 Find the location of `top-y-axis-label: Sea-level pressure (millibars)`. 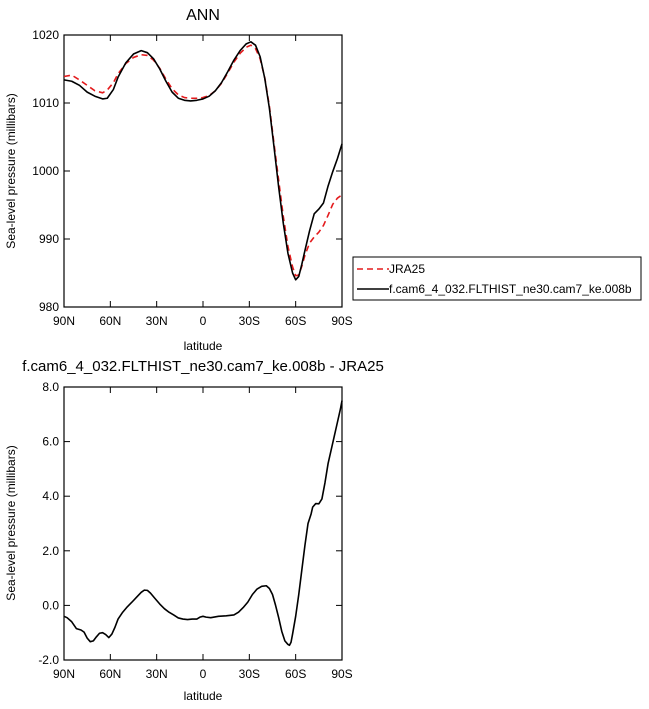

top-y-axis-label: Sea-level pressure (millibars) is located at coordinates (11, 170).